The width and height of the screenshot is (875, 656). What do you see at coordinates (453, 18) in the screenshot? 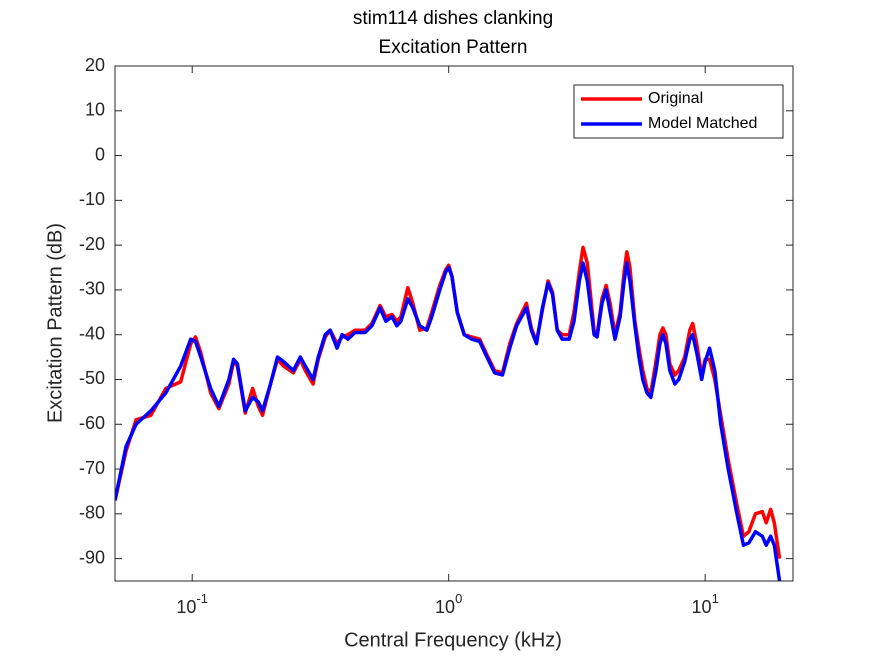
I see `chart-title: stim114 dishes clanking` at bounding box center [453, 18].